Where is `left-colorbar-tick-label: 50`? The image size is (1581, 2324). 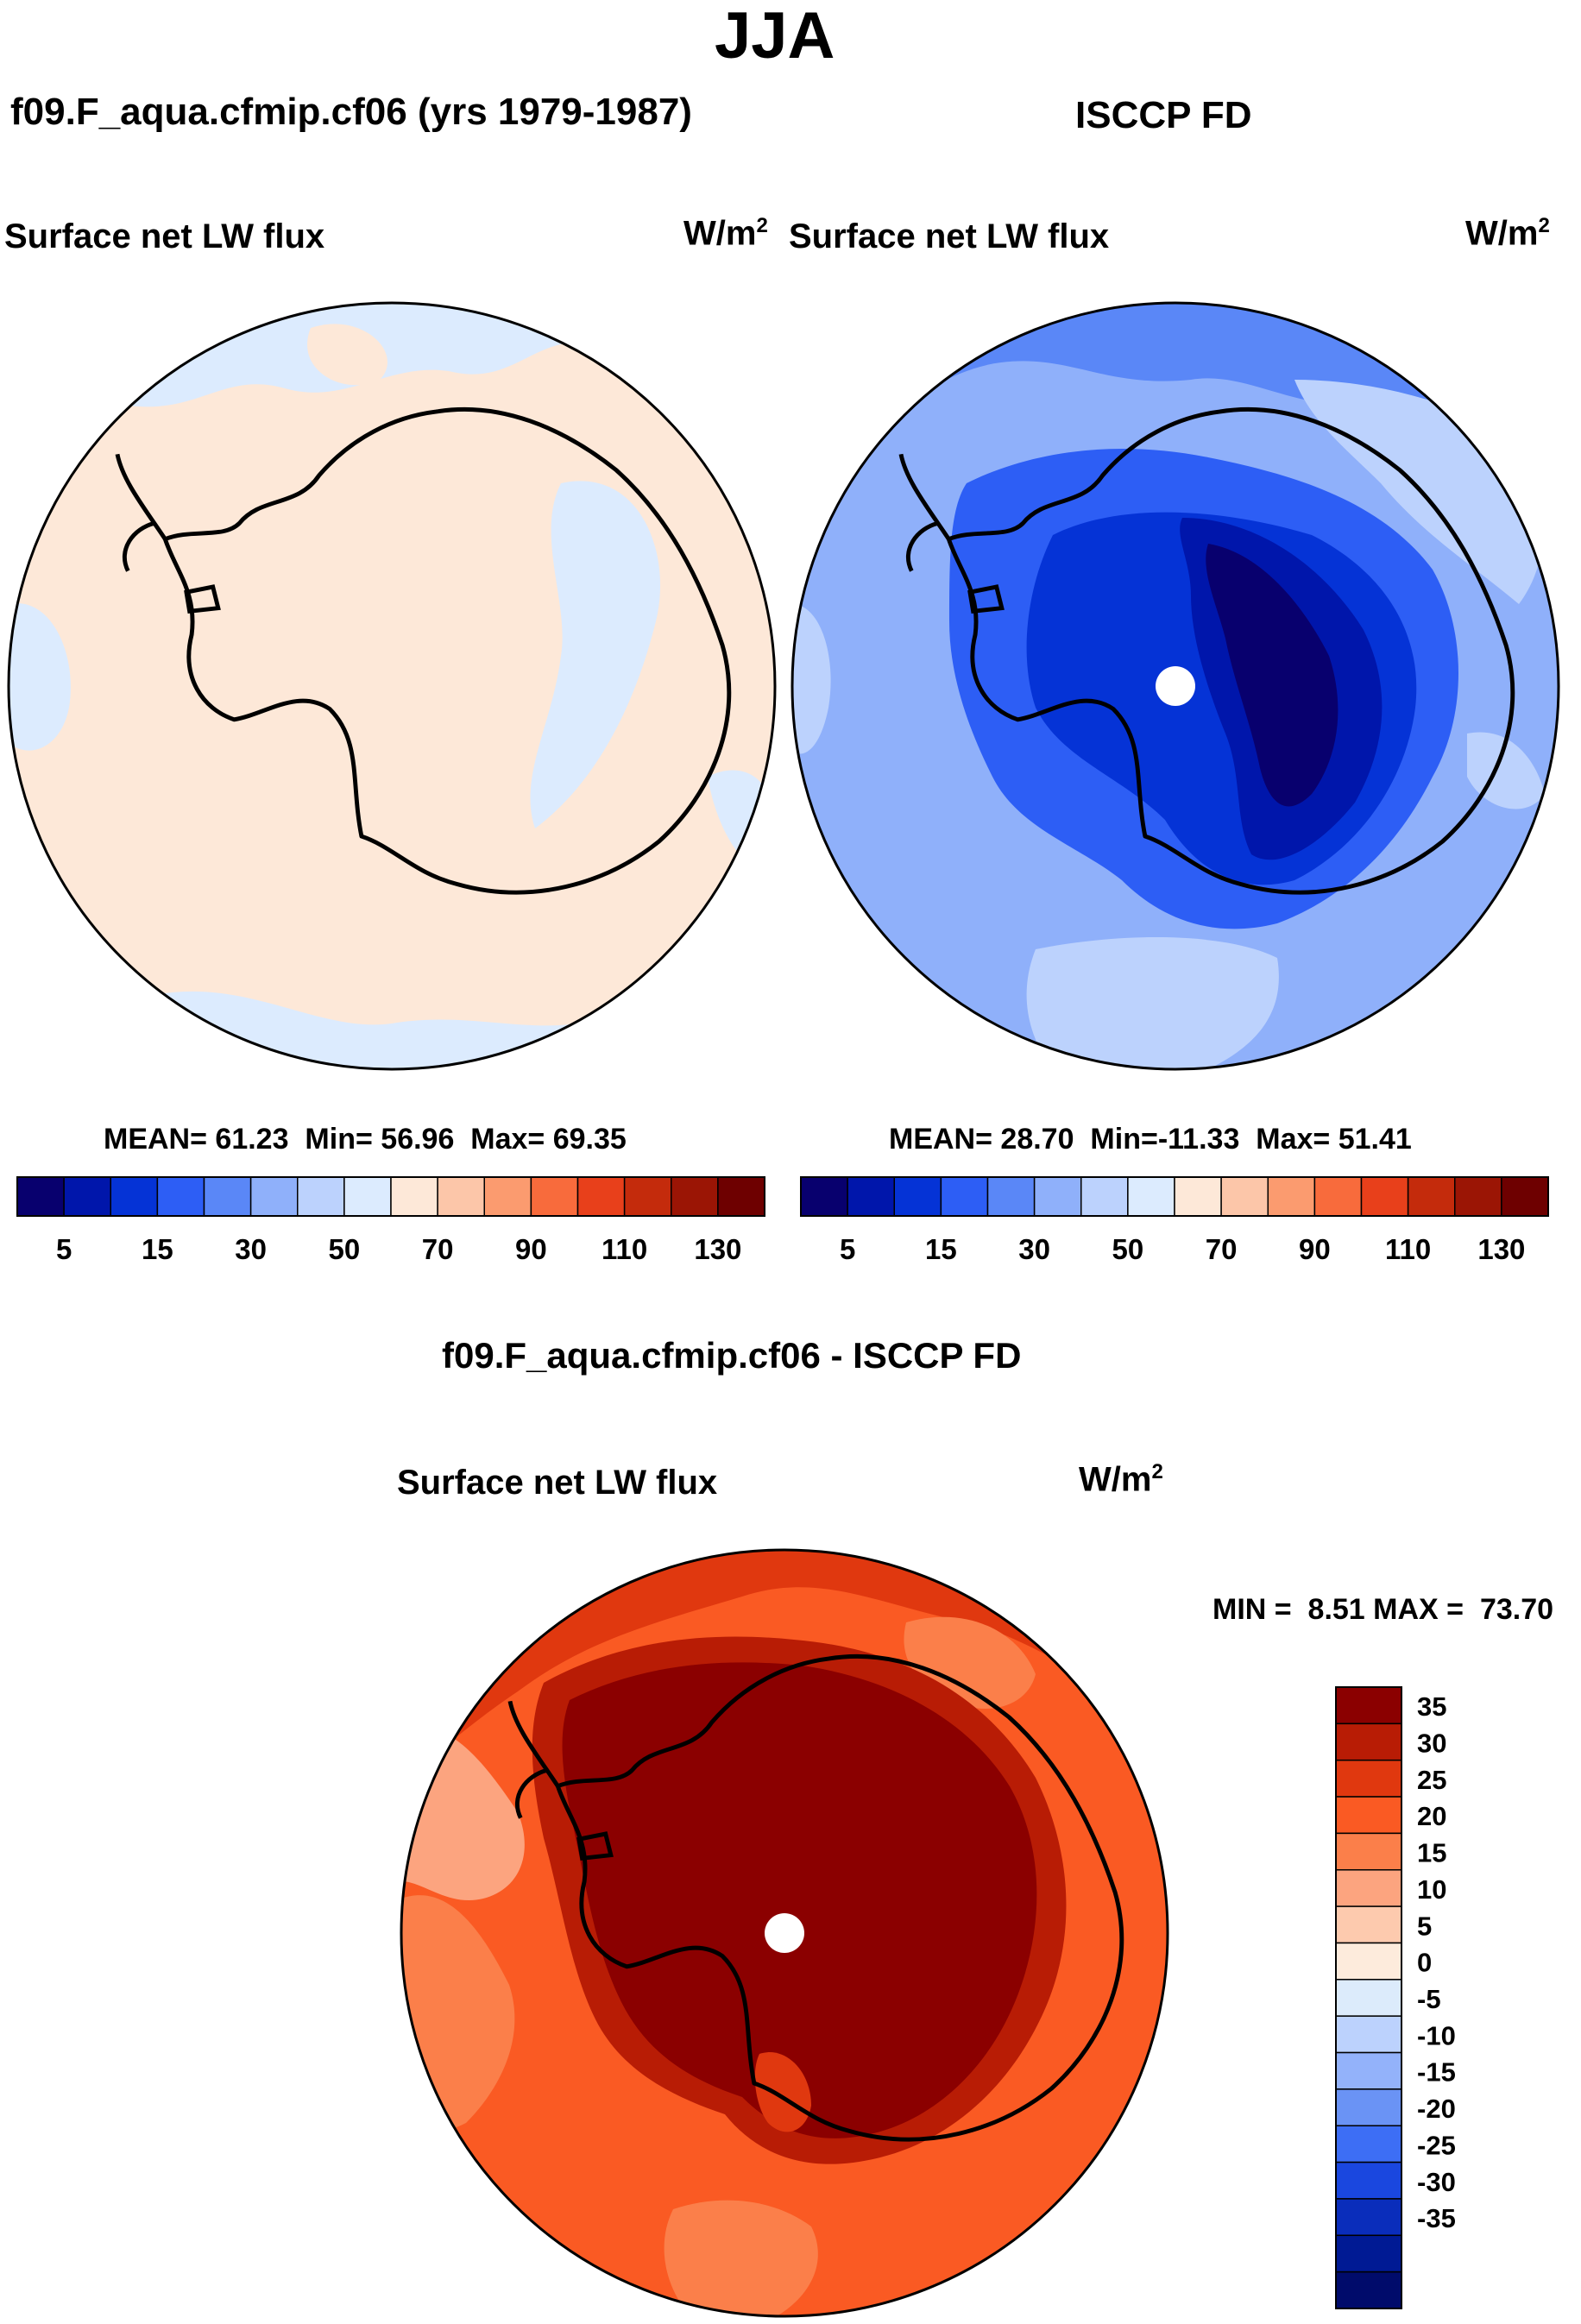
left-colorbar-tick-label: 50 is located at coordinates (345, 1249).